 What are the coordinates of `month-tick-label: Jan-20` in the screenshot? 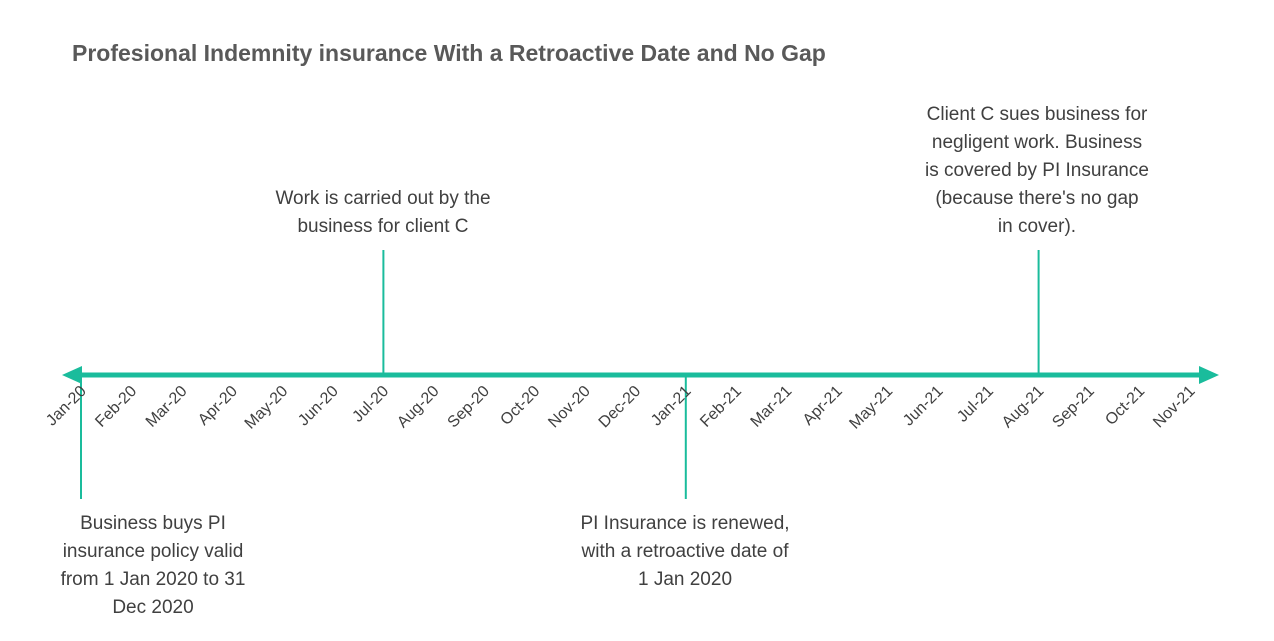 It's located at (66, 406).